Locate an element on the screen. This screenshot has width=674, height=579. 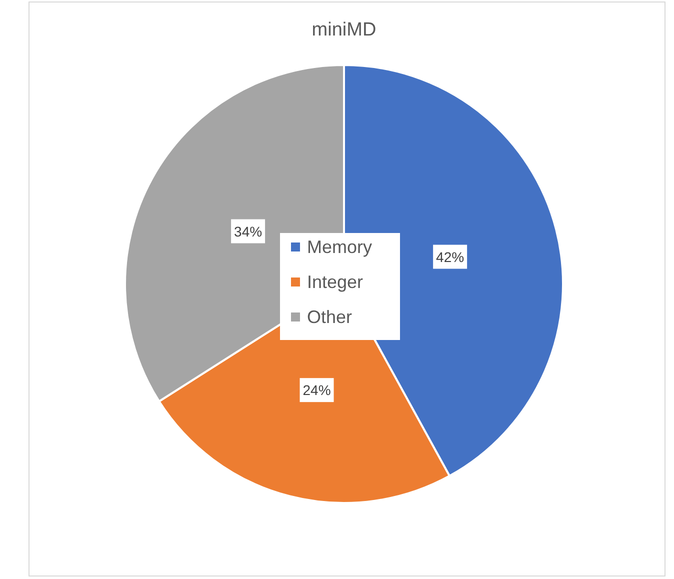
data-label: 24% is located at coordinates (316, 390).